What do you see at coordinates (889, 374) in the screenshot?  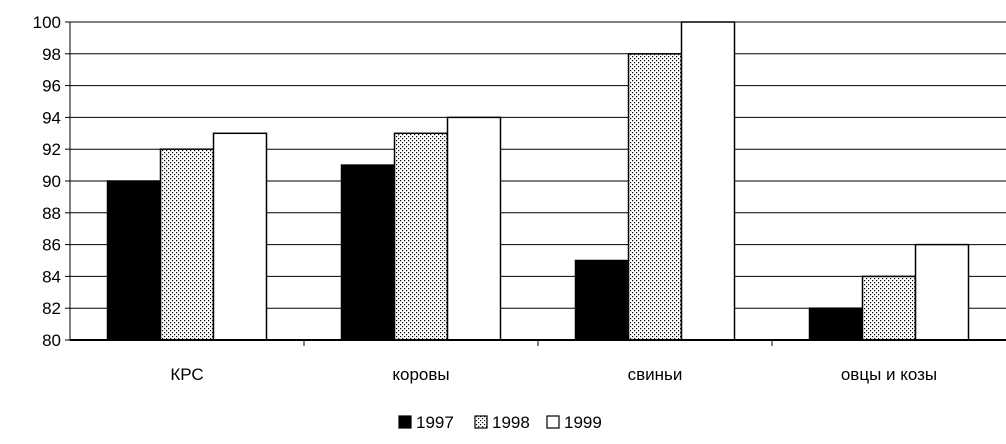 I see `x-tick-label: овцы и козы` at bounding box center [889, 374].